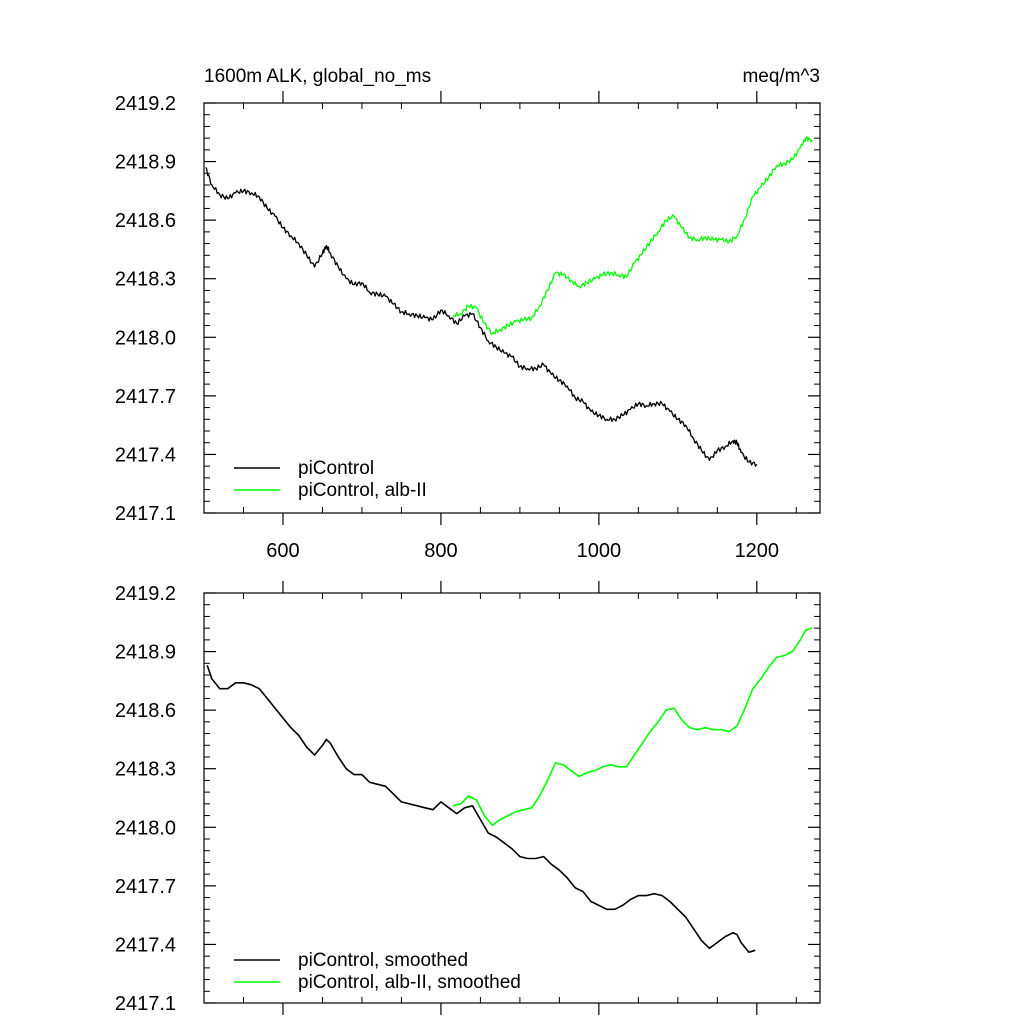 The width and height of the screenshot is (1024, 1029). Describe the element at coordinates (336, 468) in the screenshot. I see `legend-label: piControl` at that location.